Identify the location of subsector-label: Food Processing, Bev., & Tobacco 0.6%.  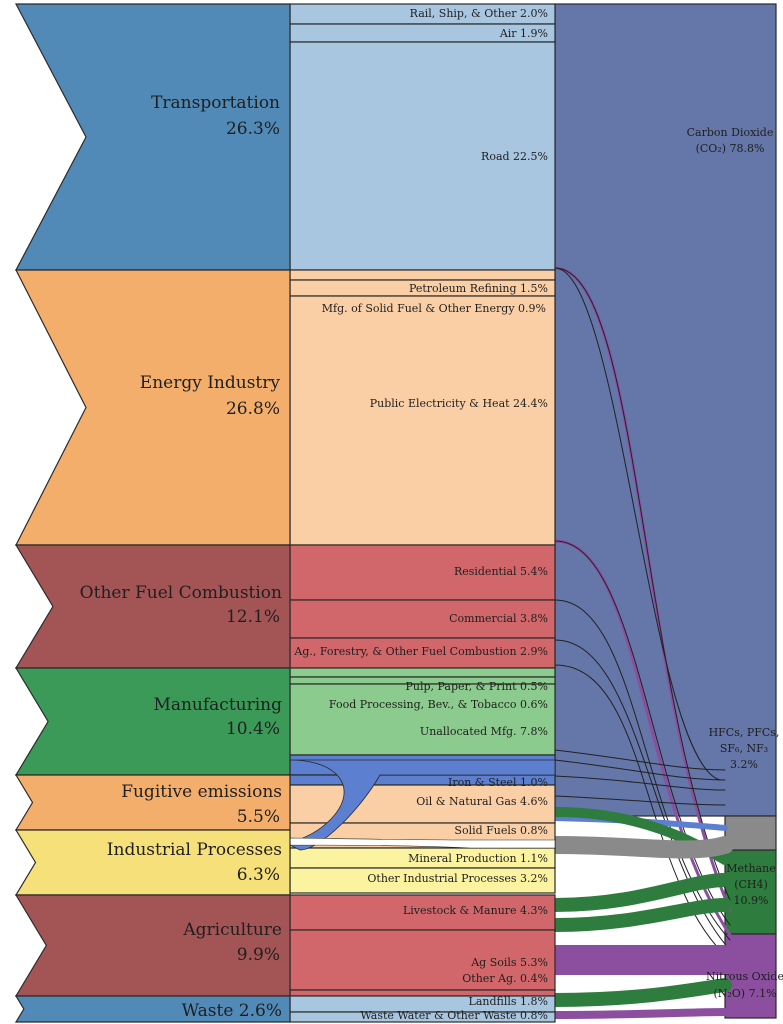
(438, 704).